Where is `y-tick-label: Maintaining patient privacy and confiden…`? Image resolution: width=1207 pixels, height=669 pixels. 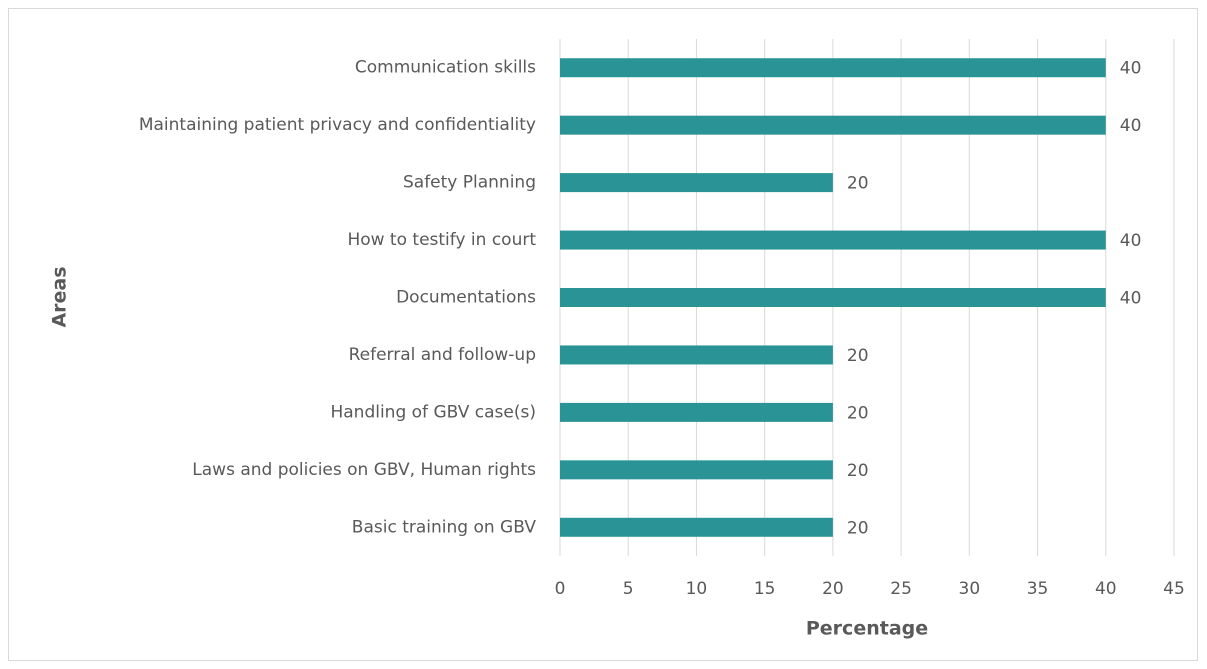
y-tick-label: Maintaining patient privacy and confiden… is located at coordinates (337, 125).